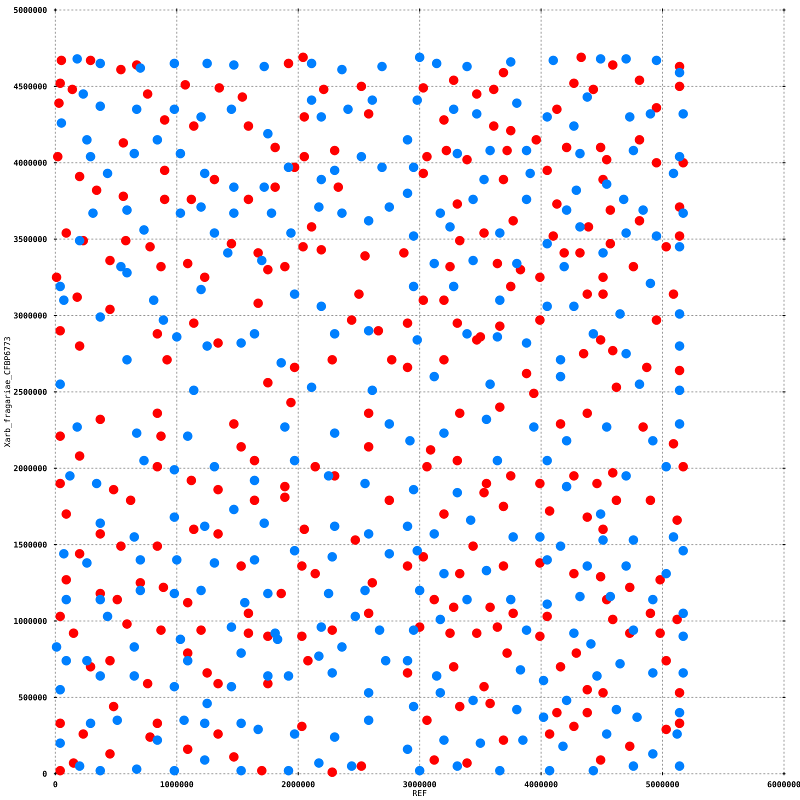 The width and height of the screenshot is (800, 800). What do you see at coordinates (30, 315) in the screenshot?
I see `y-tick-label: 3000000` at bounding box center [30, 315].